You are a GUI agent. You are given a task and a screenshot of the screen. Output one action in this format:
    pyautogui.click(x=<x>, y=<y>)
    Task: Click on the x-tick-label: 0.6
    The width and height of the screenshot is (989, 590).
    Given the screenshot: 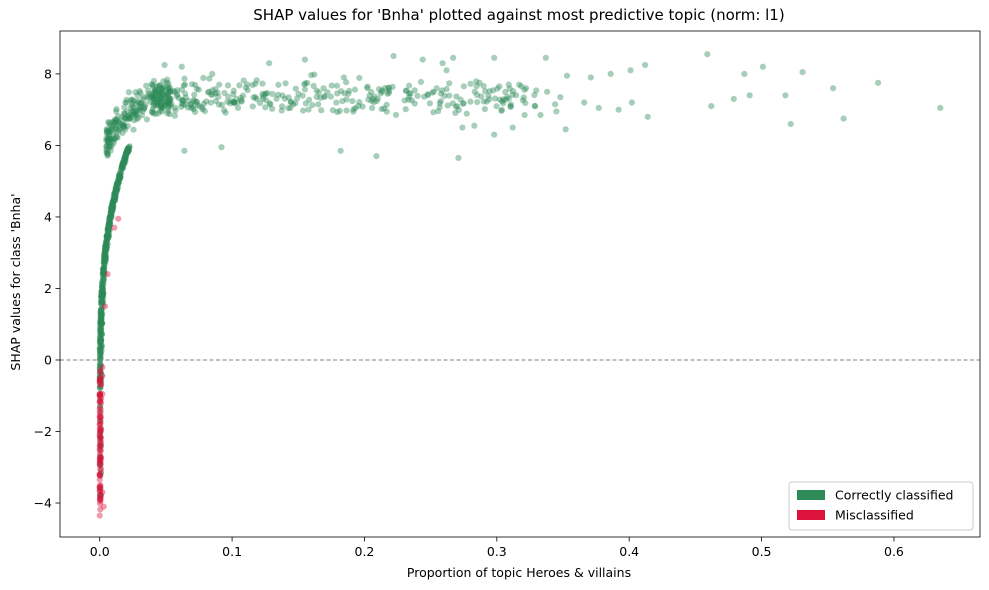 What is the action you would take?
    pyautogui.click(x=894, y=551)
    